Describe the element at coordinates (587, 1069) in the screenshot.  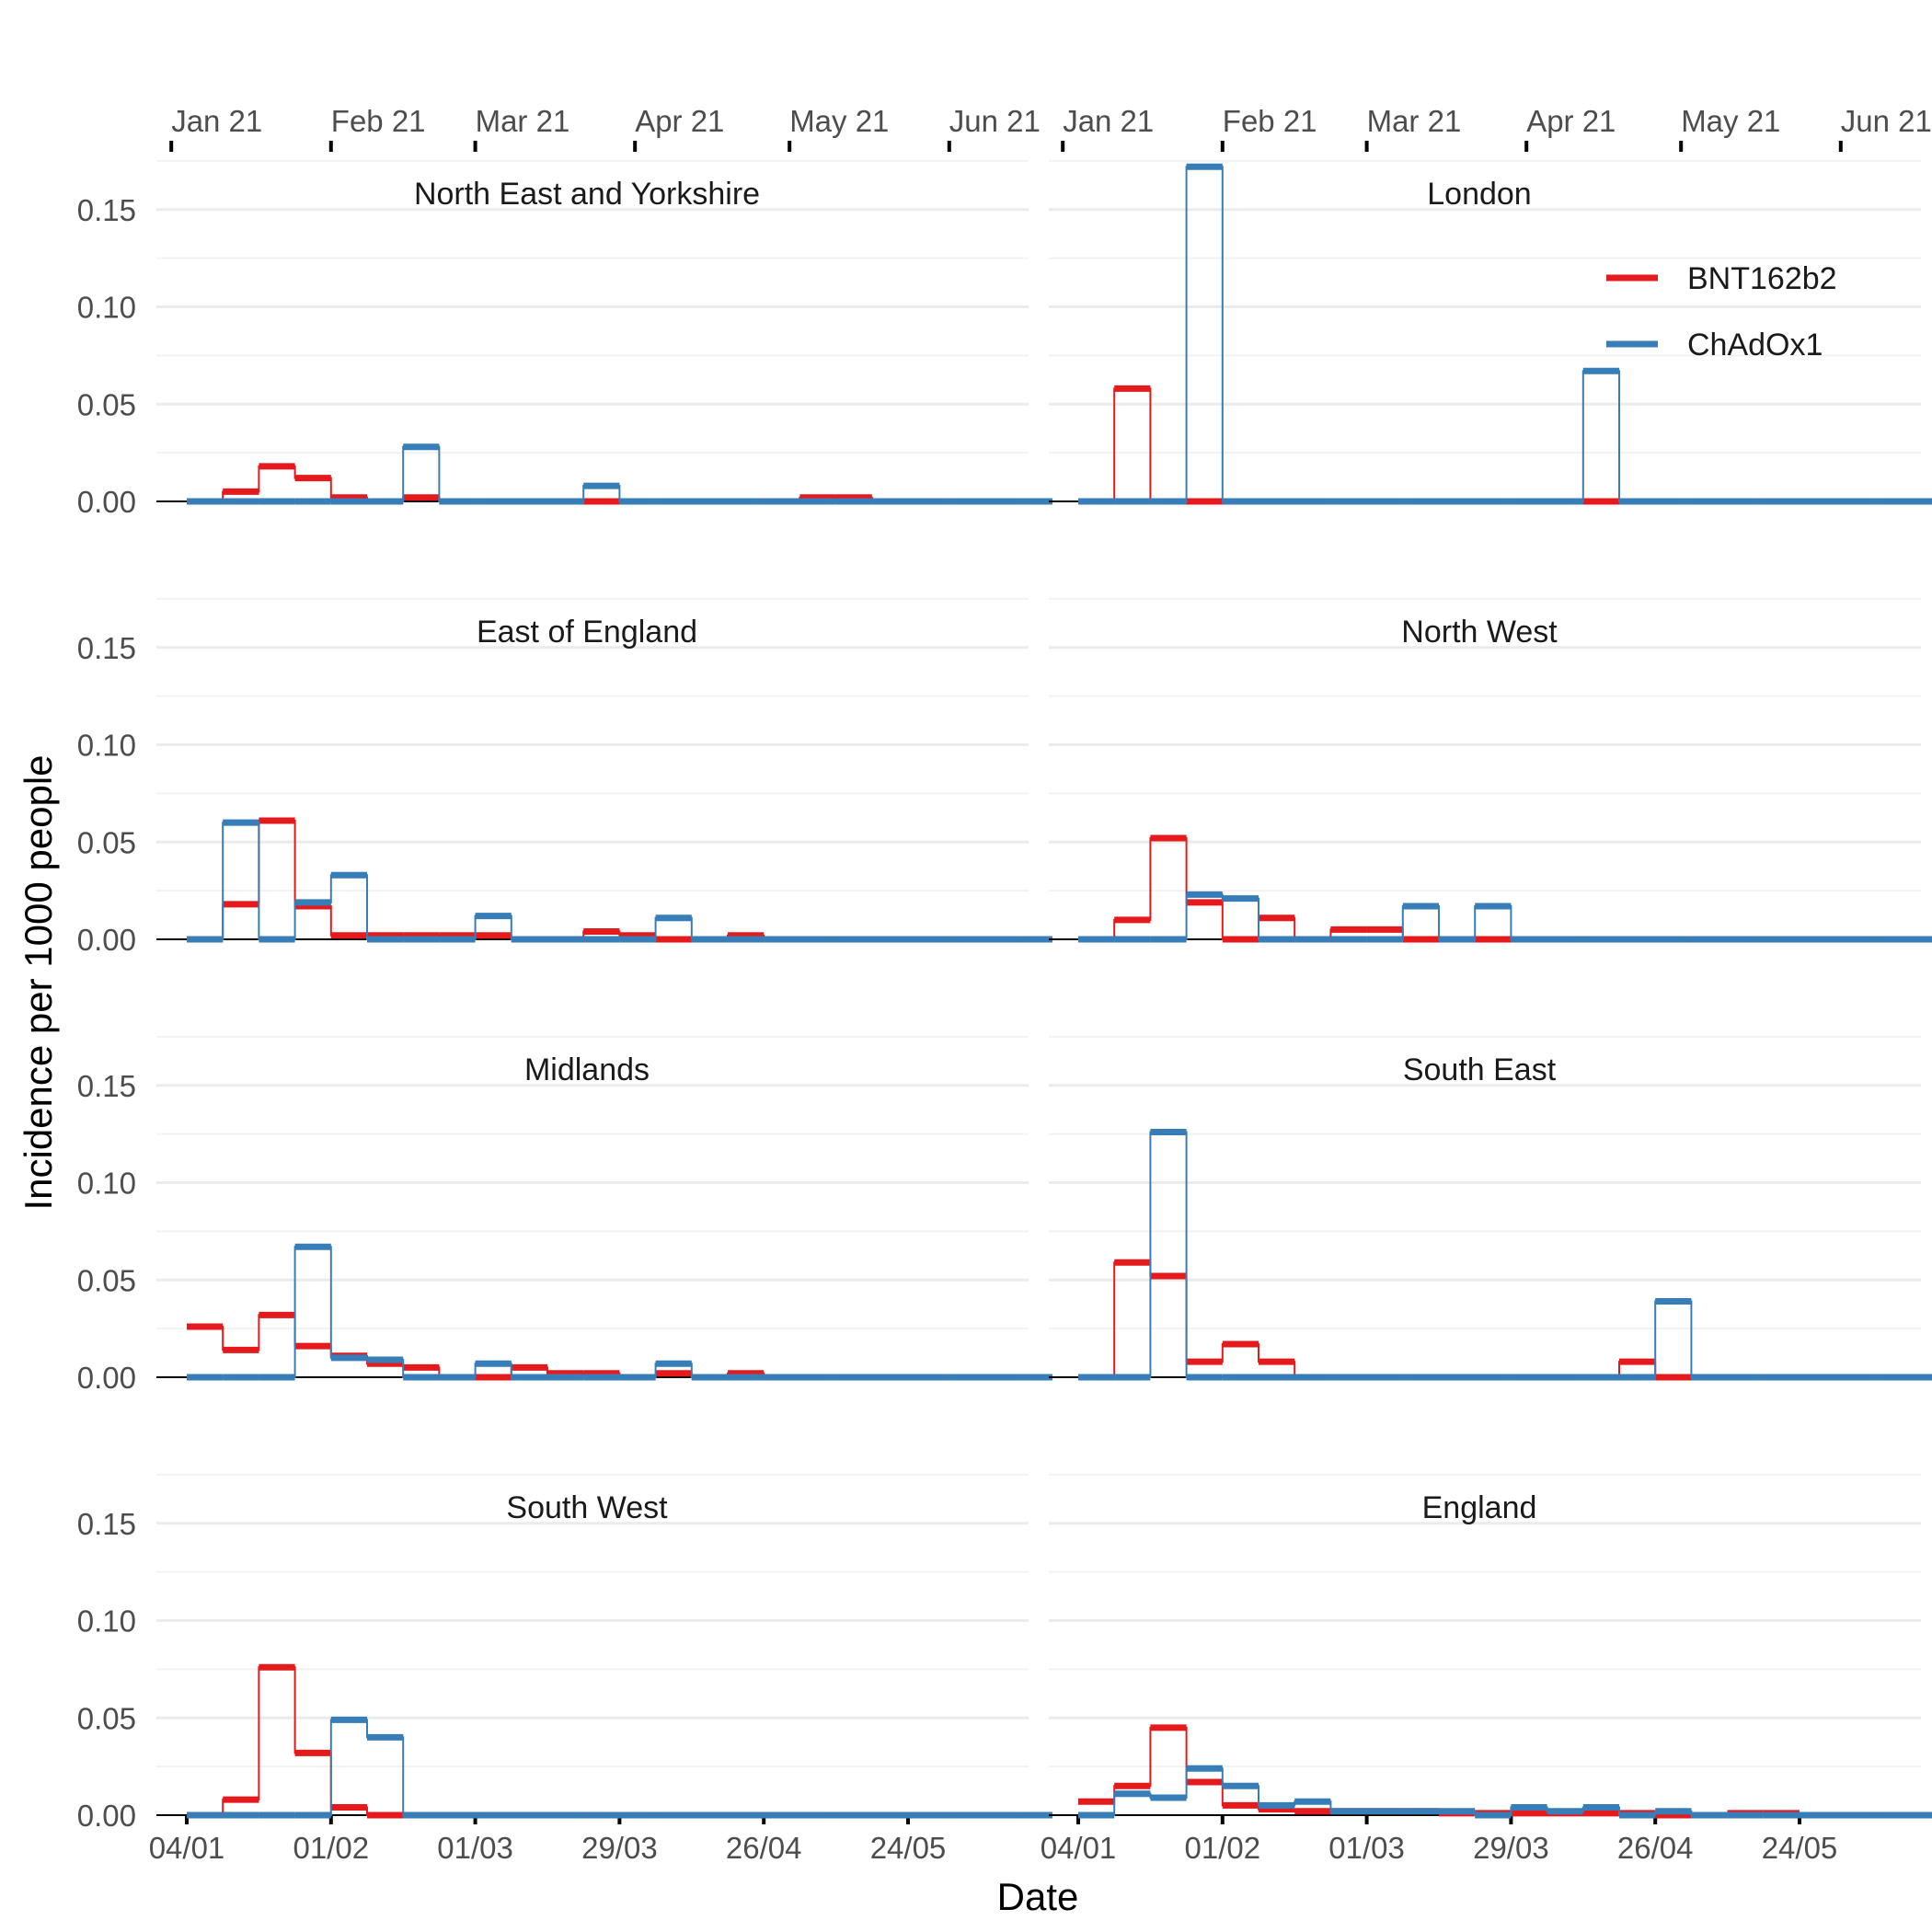
I see `panel-title: Midlands` at that location.